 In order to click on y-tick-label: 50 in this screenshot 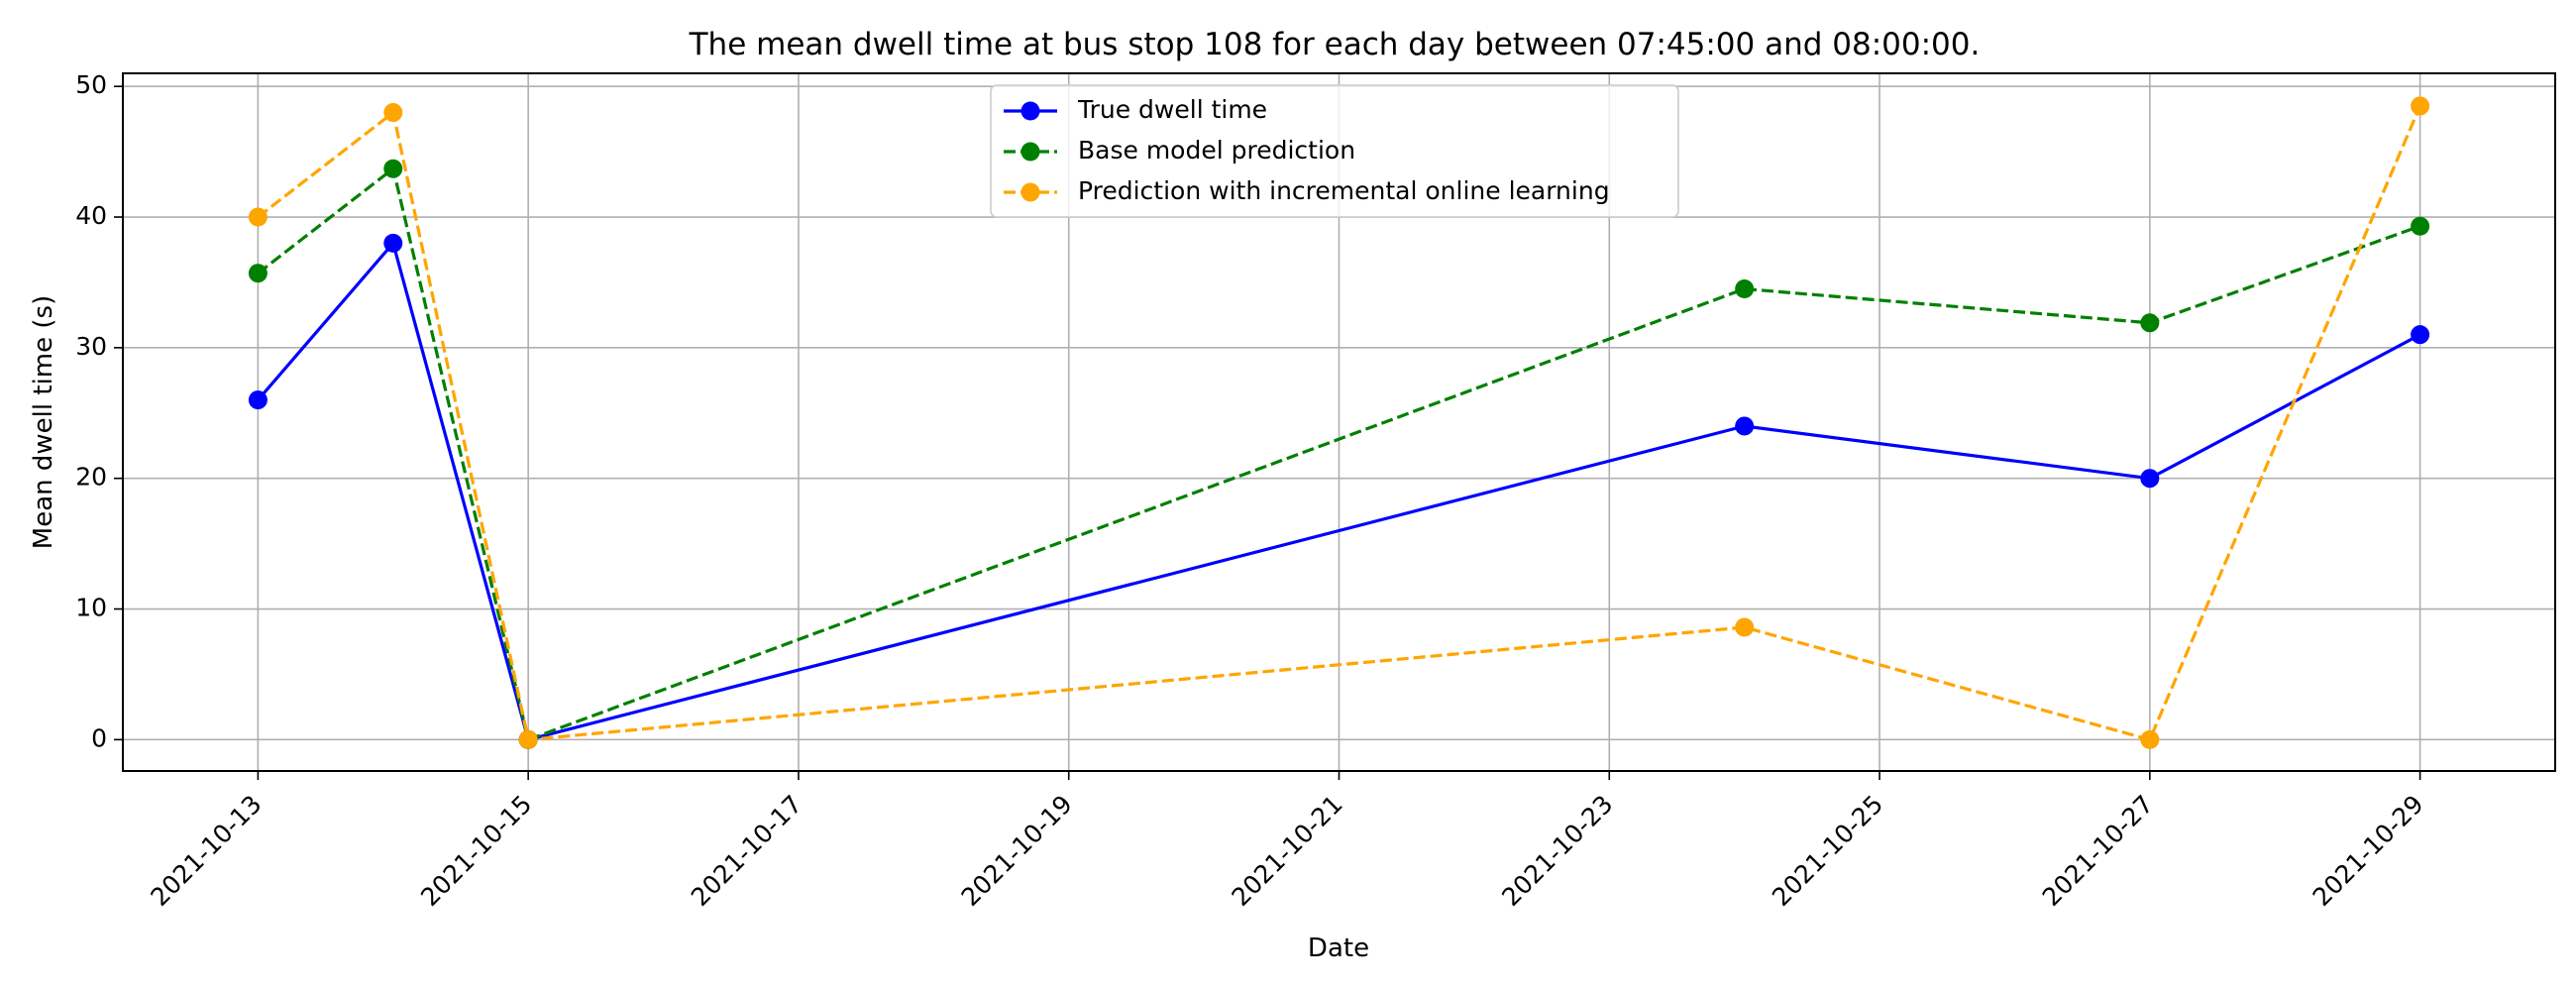, I will do `click(91, 84)`.